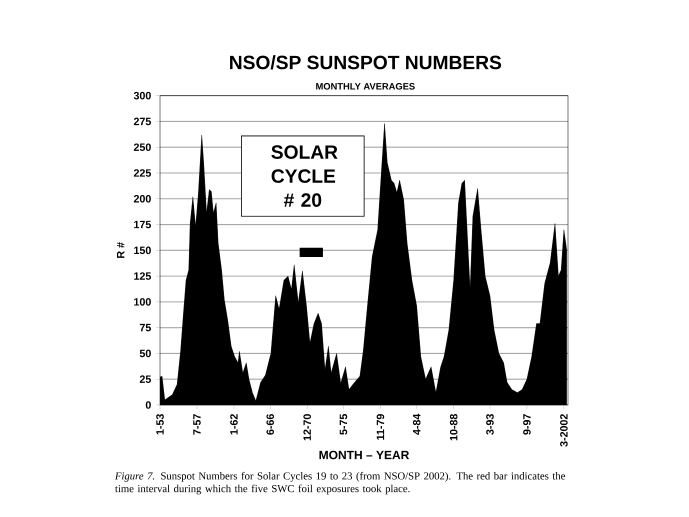  What do you see at coordinates (234, 424) in the screenshot?
I see `x-tick-label: 1-62` at bounding box center [234, 424].